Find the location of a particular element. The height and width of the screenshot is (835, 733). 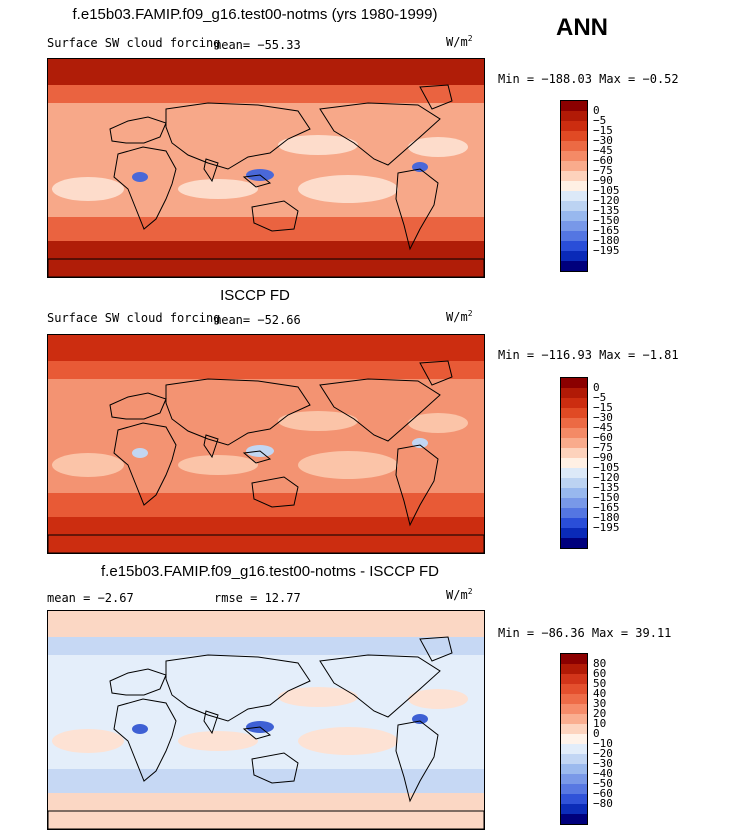

panel1-minmax: Min = −188.03 Max = −0.52 is located at coordinates (588, 79).